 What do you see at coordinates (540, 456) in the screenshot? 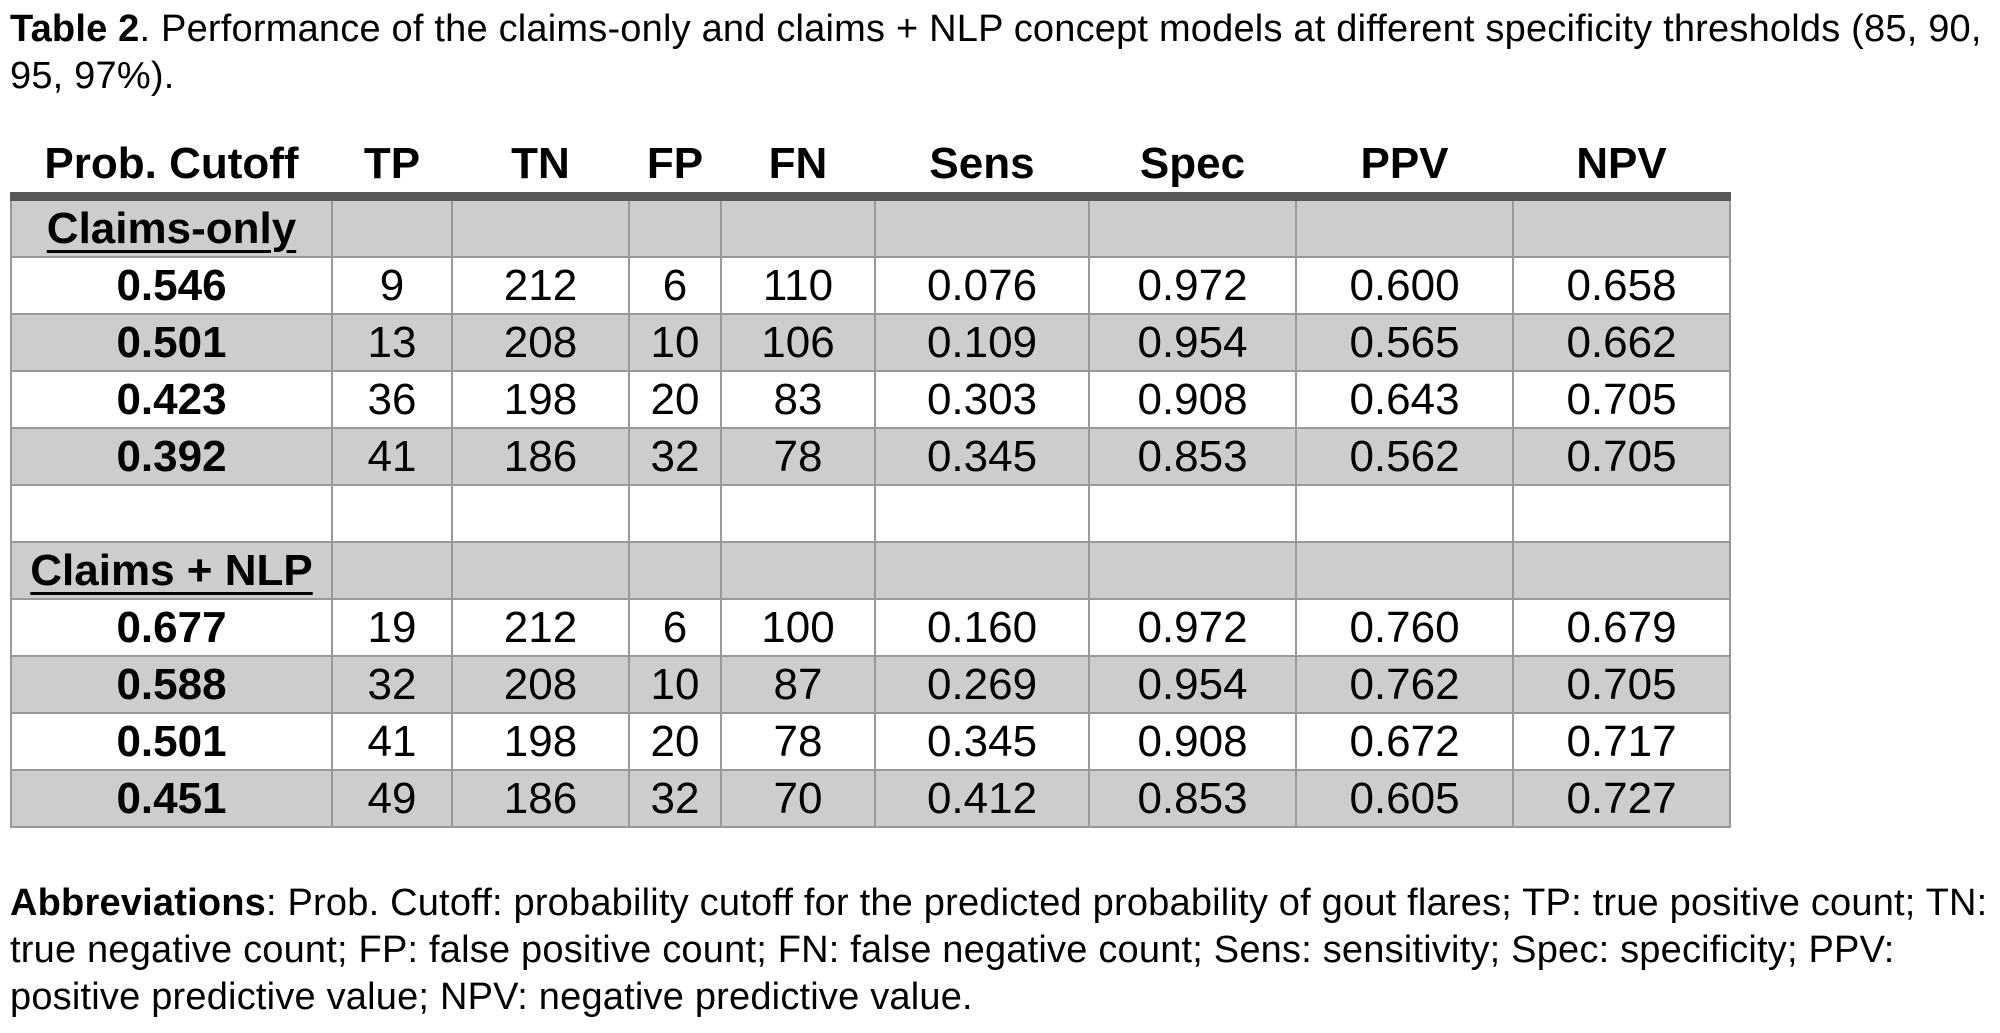
I see `value-cell: 186` at bounding box center [540, 456].